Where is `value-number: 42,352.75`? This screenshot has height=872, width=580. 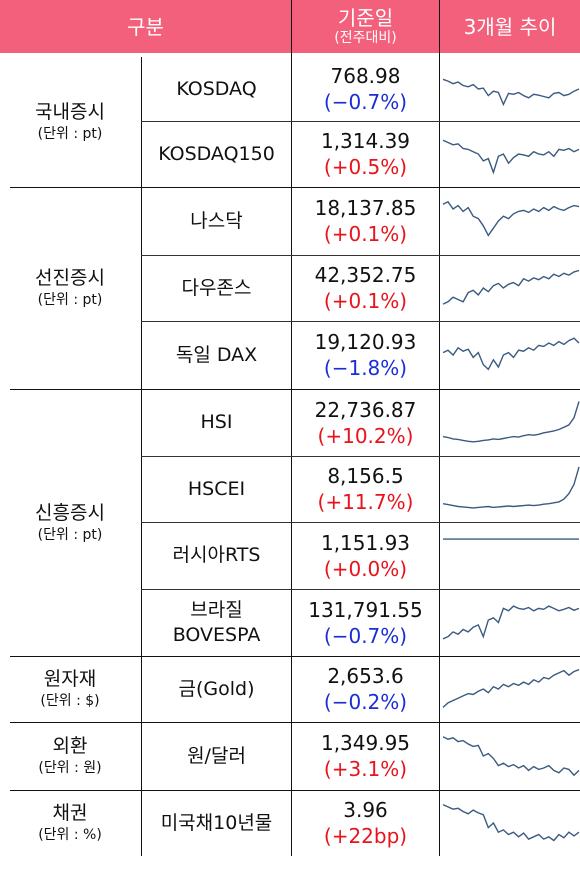 value-number: 42,352.75 is located at coordinates (365, 275).